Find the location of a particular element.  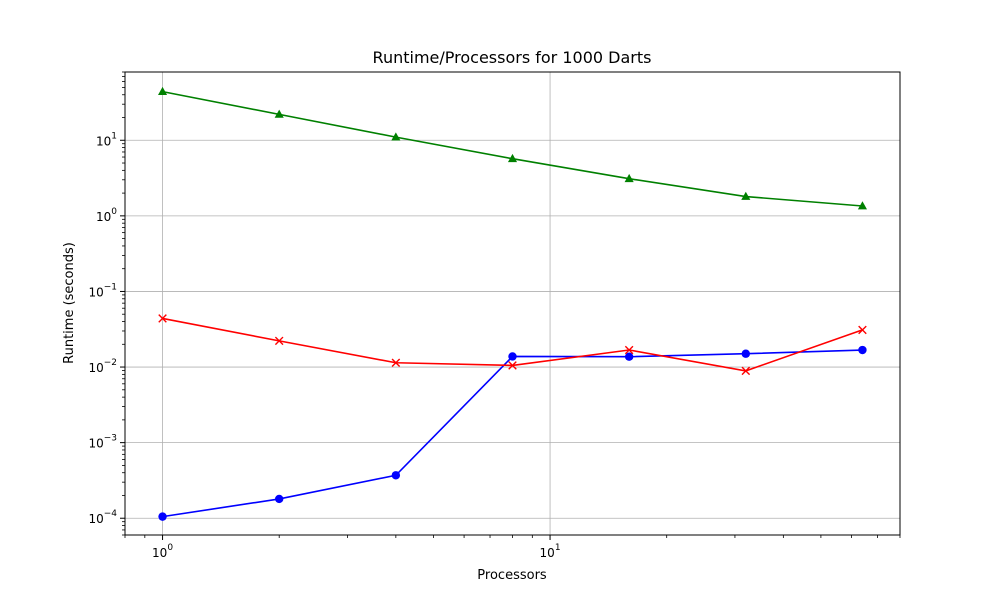

series-triangle is located at coordinates (512, 148).